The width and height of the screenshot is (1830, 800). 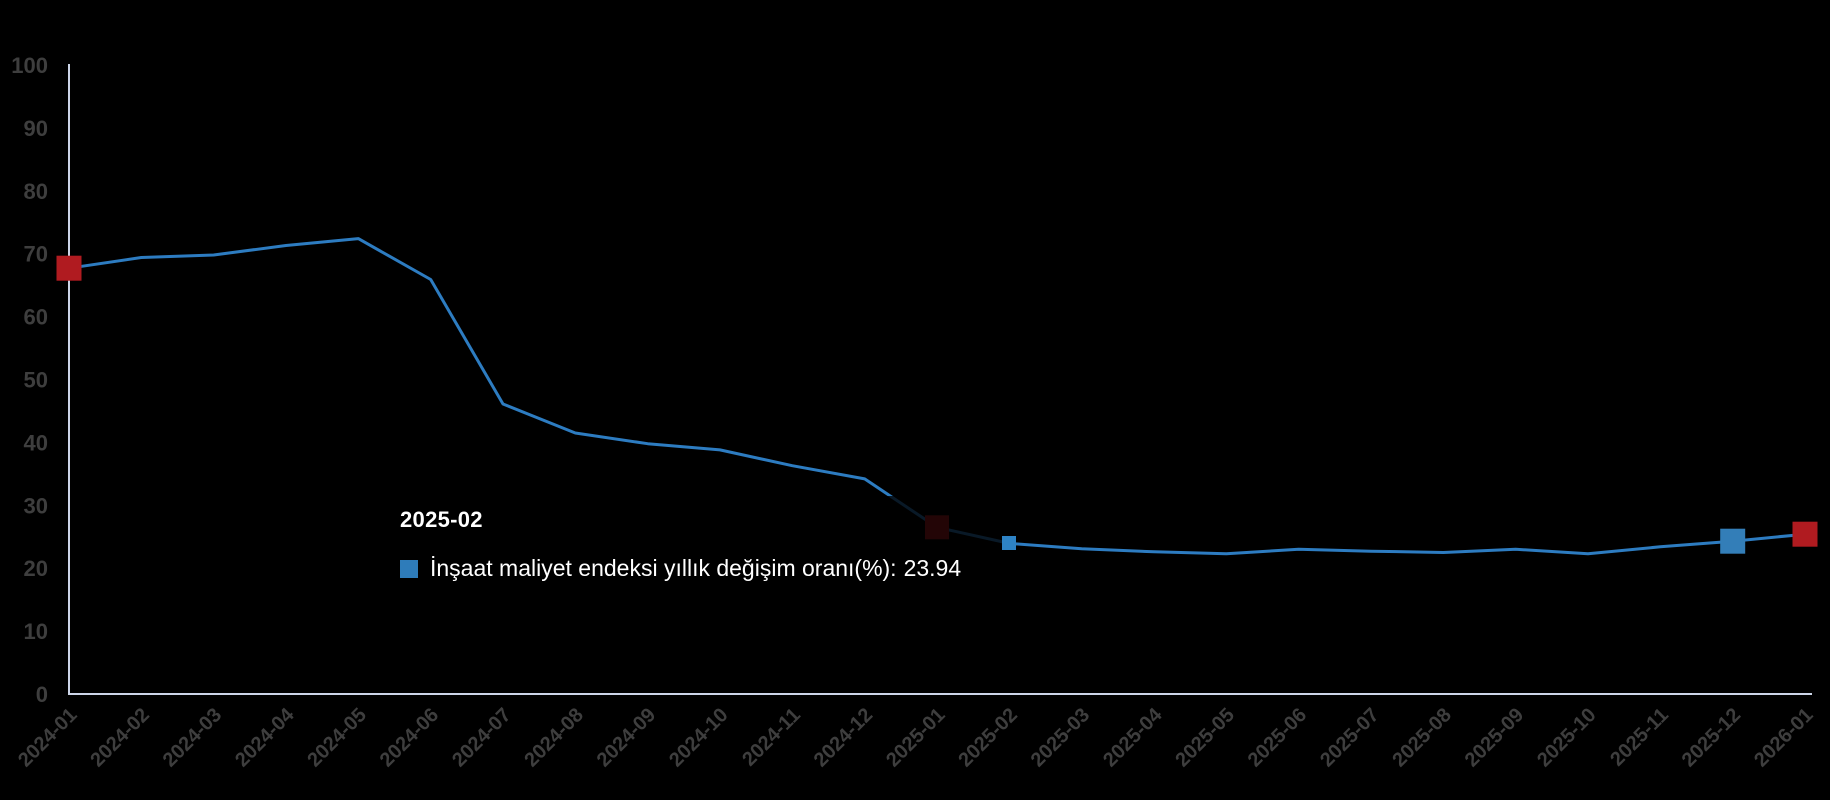 I want to click on x-axis-label: 2025-06, so click(x=1277, y=737).